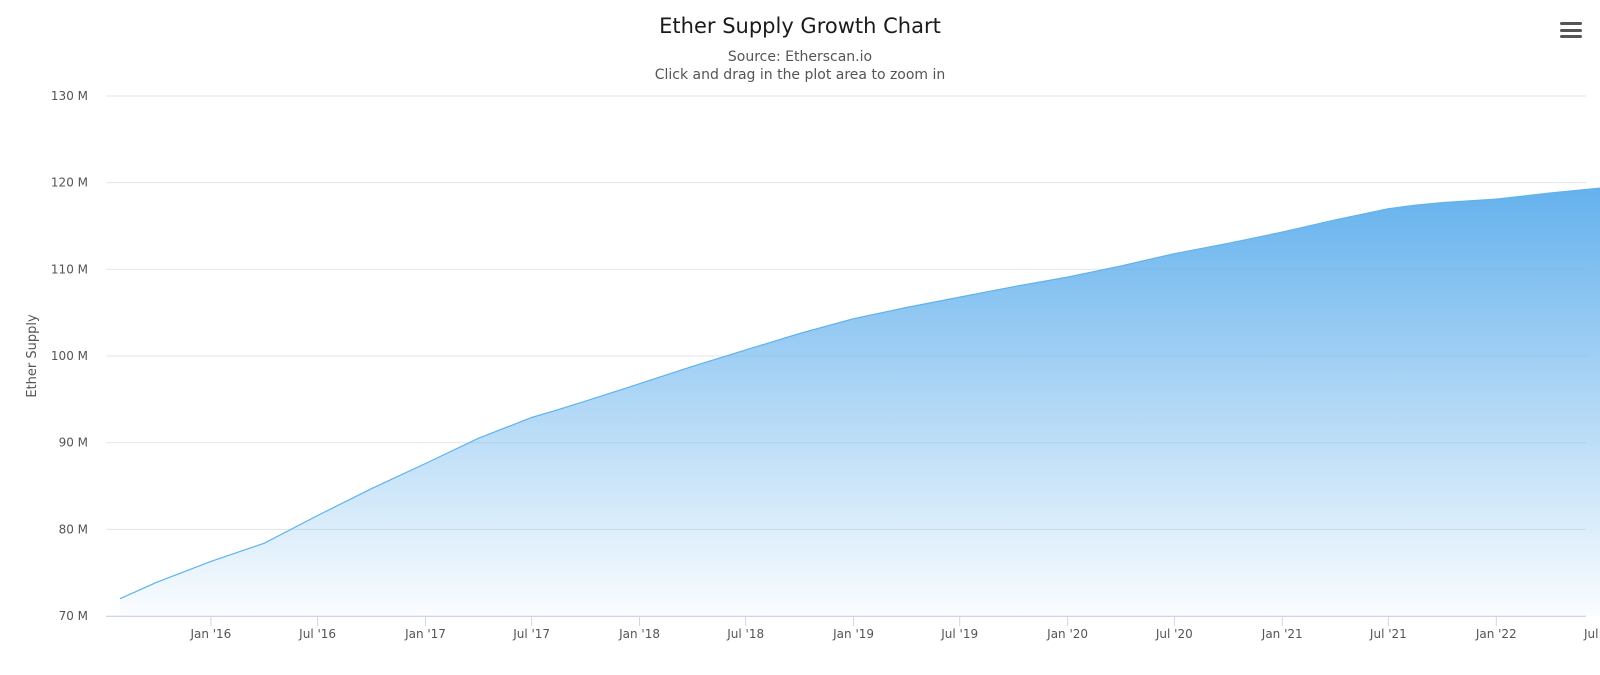 The width and height of the screenshot is (1600, 675). Describe the element at coordinates (317, 634) in the screenshot. I see `x-tick-label: Jul '16` at that location.